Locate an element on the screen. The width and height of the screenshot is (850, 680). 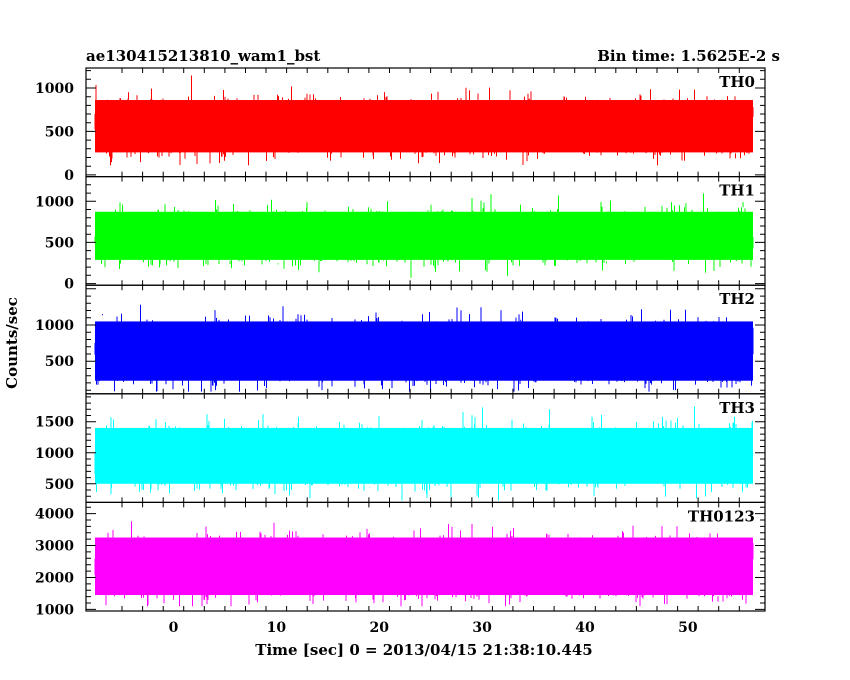
x-tick-label: 0 is located at coordinates (174, 628).